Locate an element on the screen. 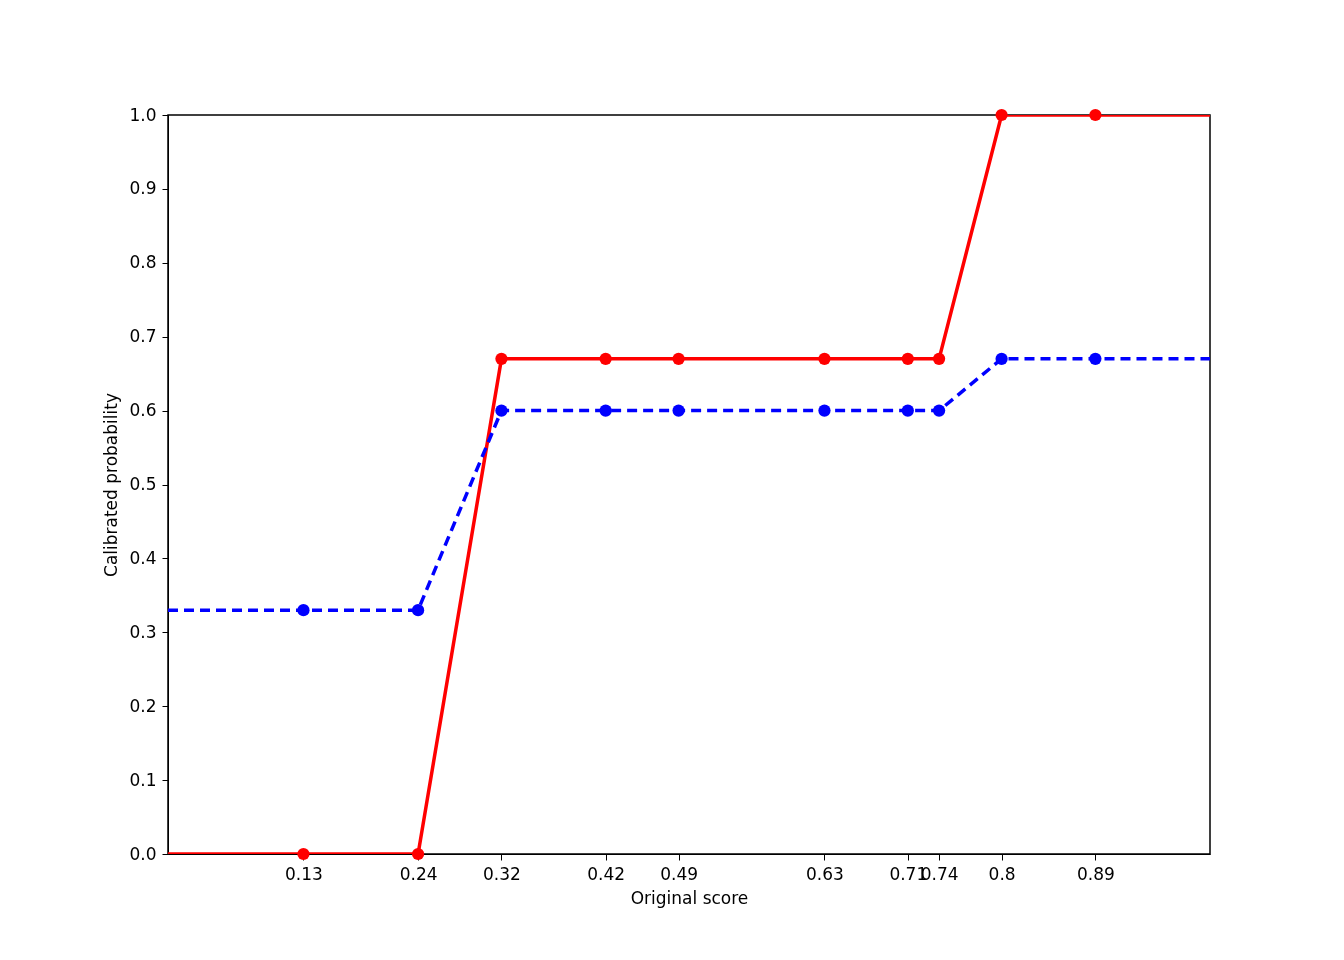 The height and width of the screenshot is (960, 1344). x-axis-title: Original score is located at coordinates (689, 897).